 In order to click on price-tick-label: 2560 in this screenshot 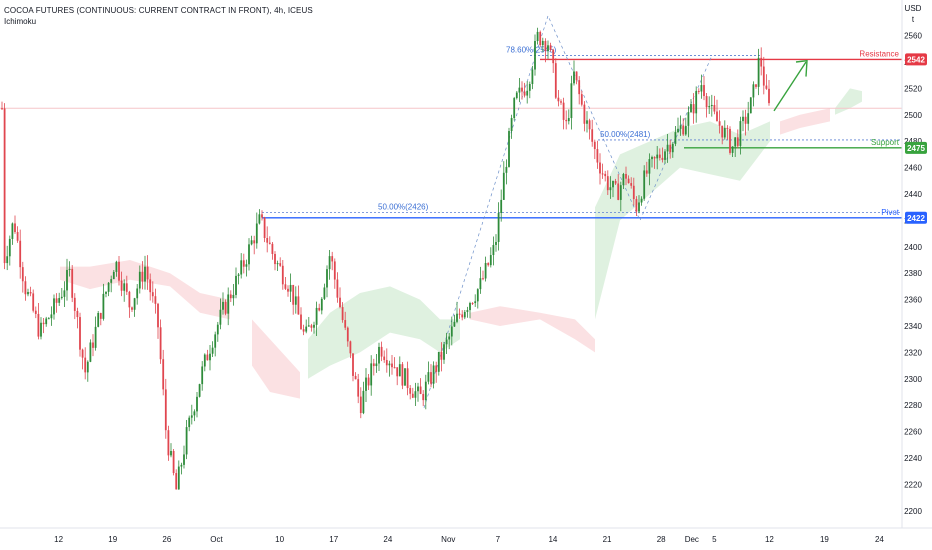, I will do `click(913, 36)`.